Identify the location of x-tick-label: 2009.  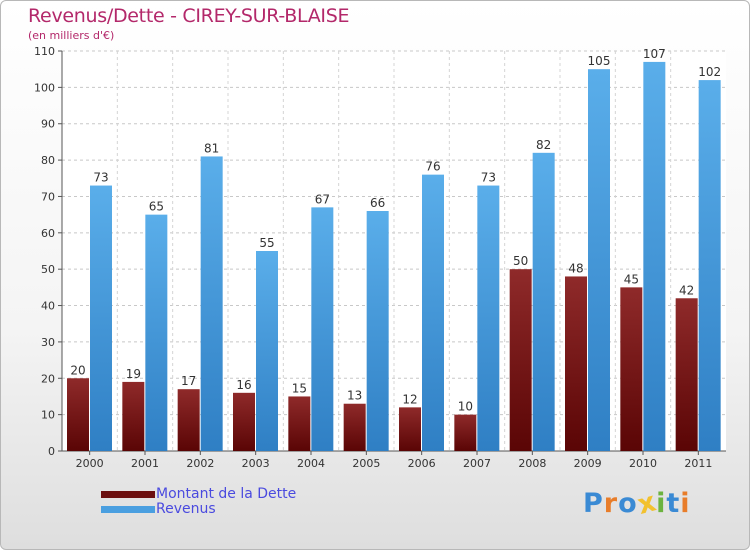
(588, 463).